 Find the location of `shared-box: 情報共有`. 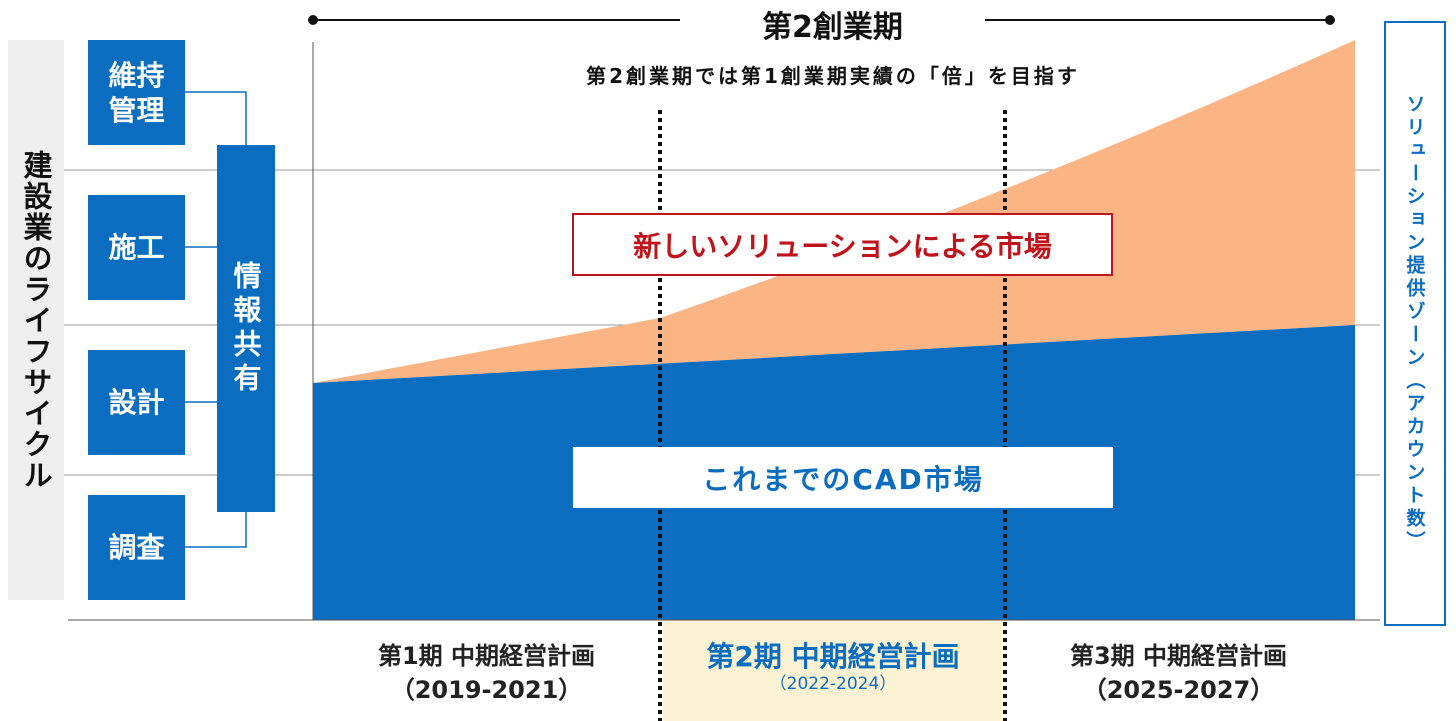

shared-box: 情報共有 is located at coordinates (246, 328).